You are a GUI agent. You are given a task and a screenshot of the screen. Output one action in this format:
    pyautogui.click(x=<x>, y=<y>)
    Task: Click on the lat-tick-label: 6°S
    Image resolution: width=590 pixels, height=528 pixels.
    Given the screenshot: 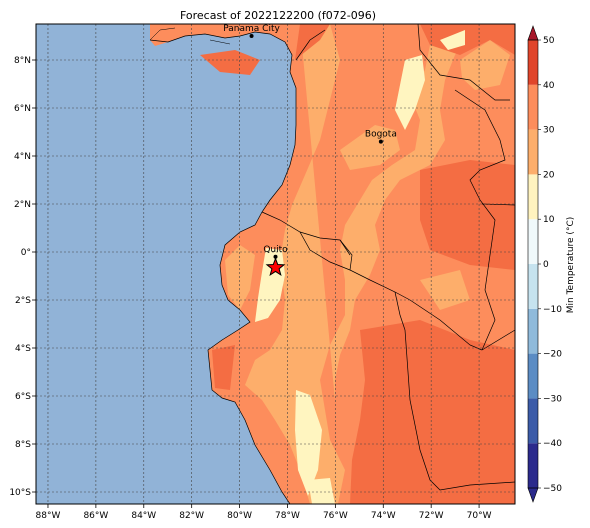 What is the action you would take?
    pyautogui.click(x=23, y=397)
    